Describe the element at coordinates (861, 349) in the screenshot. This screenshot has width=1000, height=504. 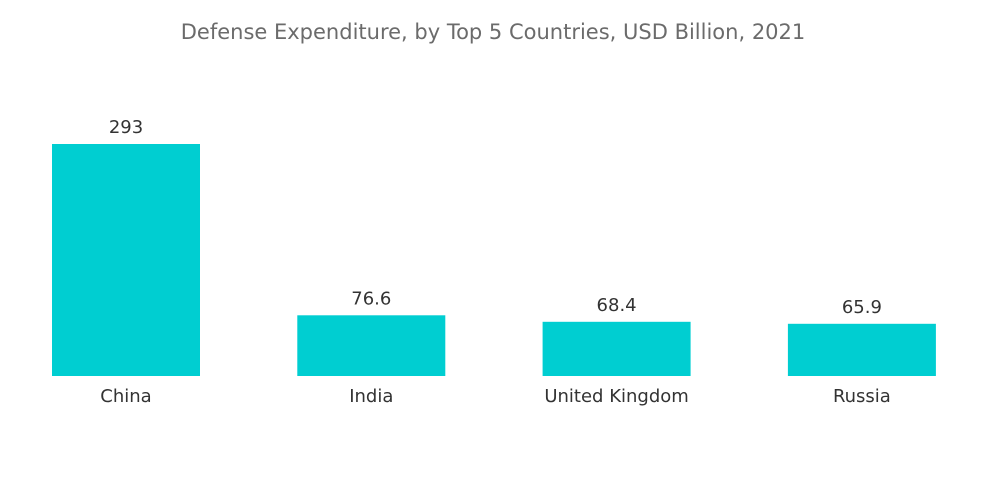
I see `bar-russia` at that location.